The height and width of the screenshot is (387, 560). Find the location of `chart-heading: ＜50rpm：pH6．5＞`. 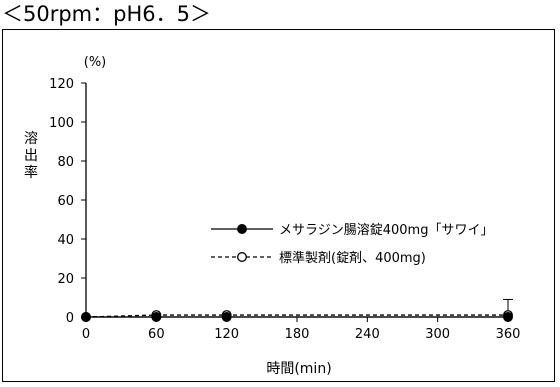

chart-heading: ＜50rpm：pH6．5＞ is located at coordinates (106, 14).